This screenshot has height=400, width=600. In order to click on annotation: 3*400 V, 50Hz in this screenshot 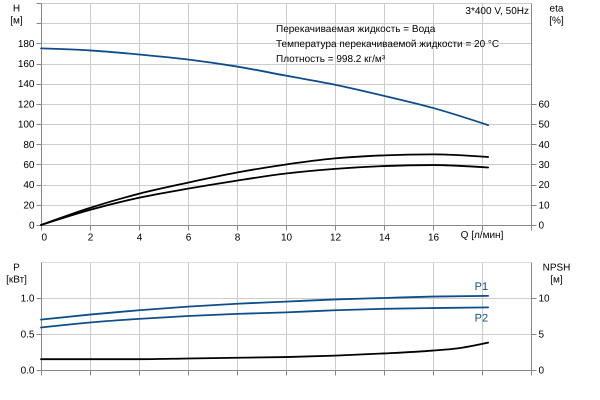, I will do `click(497, 11)`.